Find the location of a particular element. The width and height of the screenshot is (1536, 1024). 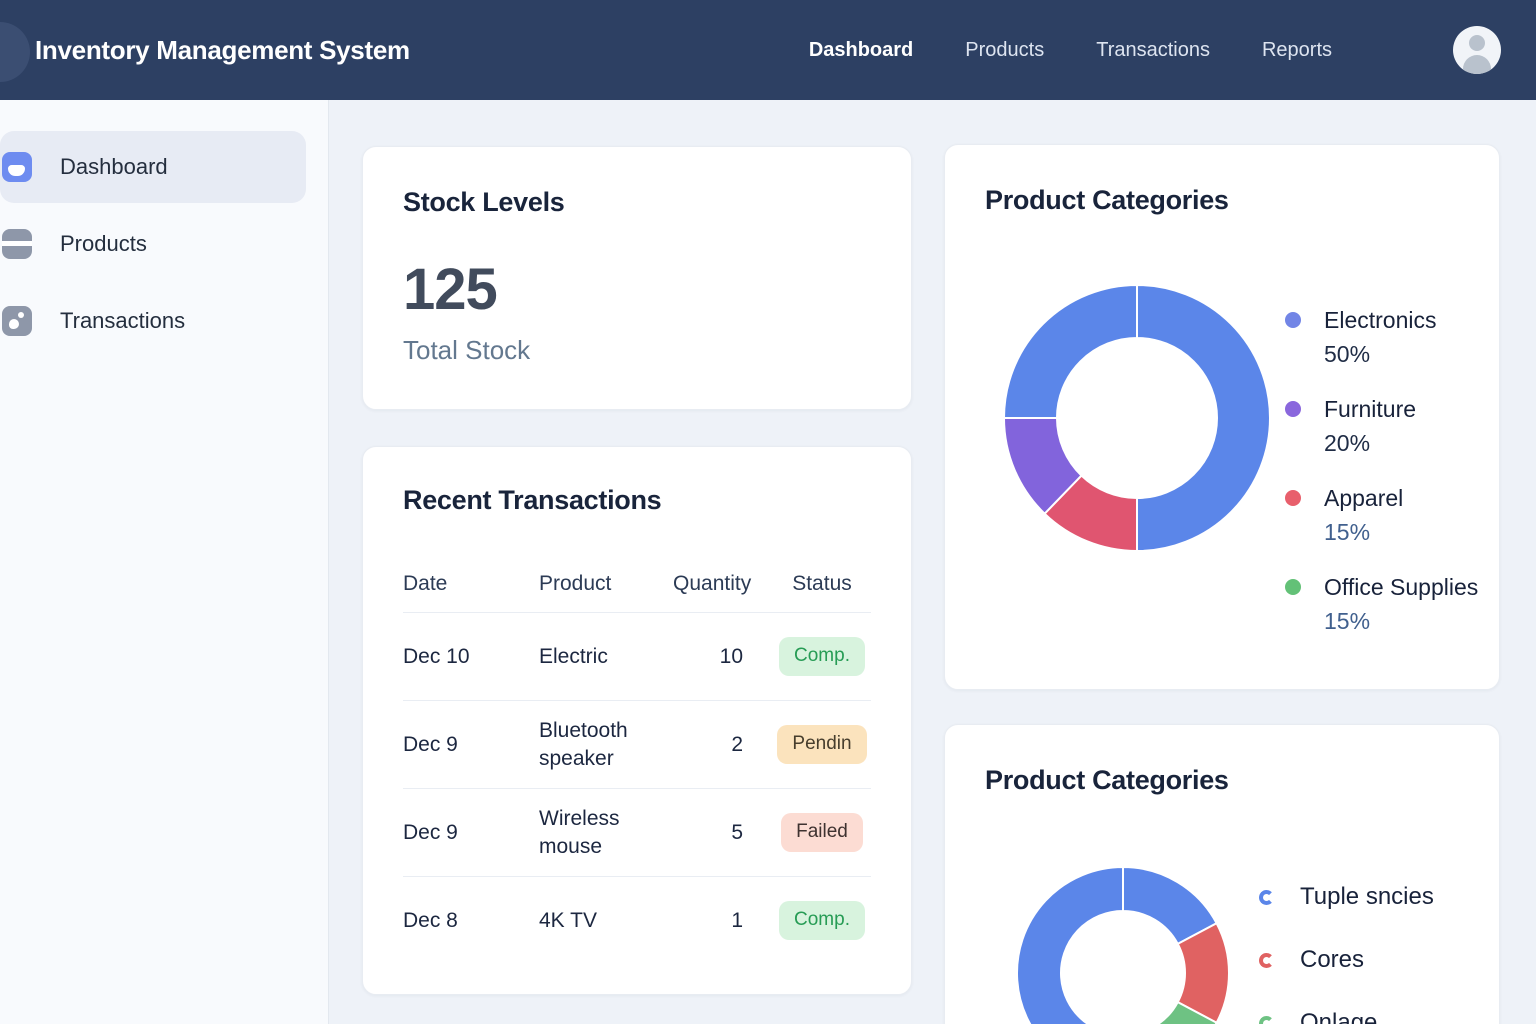

sidebar-item-label: Dashboard is located at coordinates (114, 166).